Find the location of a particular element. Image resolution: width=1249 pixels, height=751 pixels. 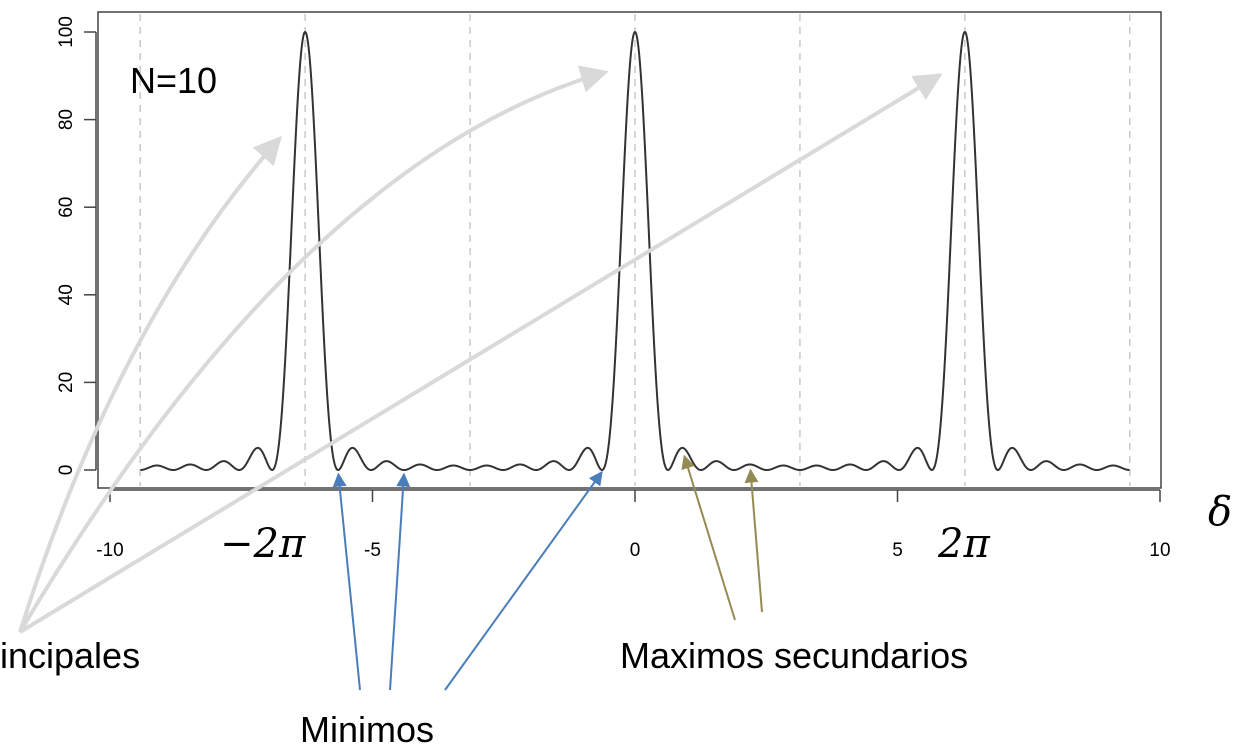

y-tick-label: 60 is located at coordinates (66, 207).